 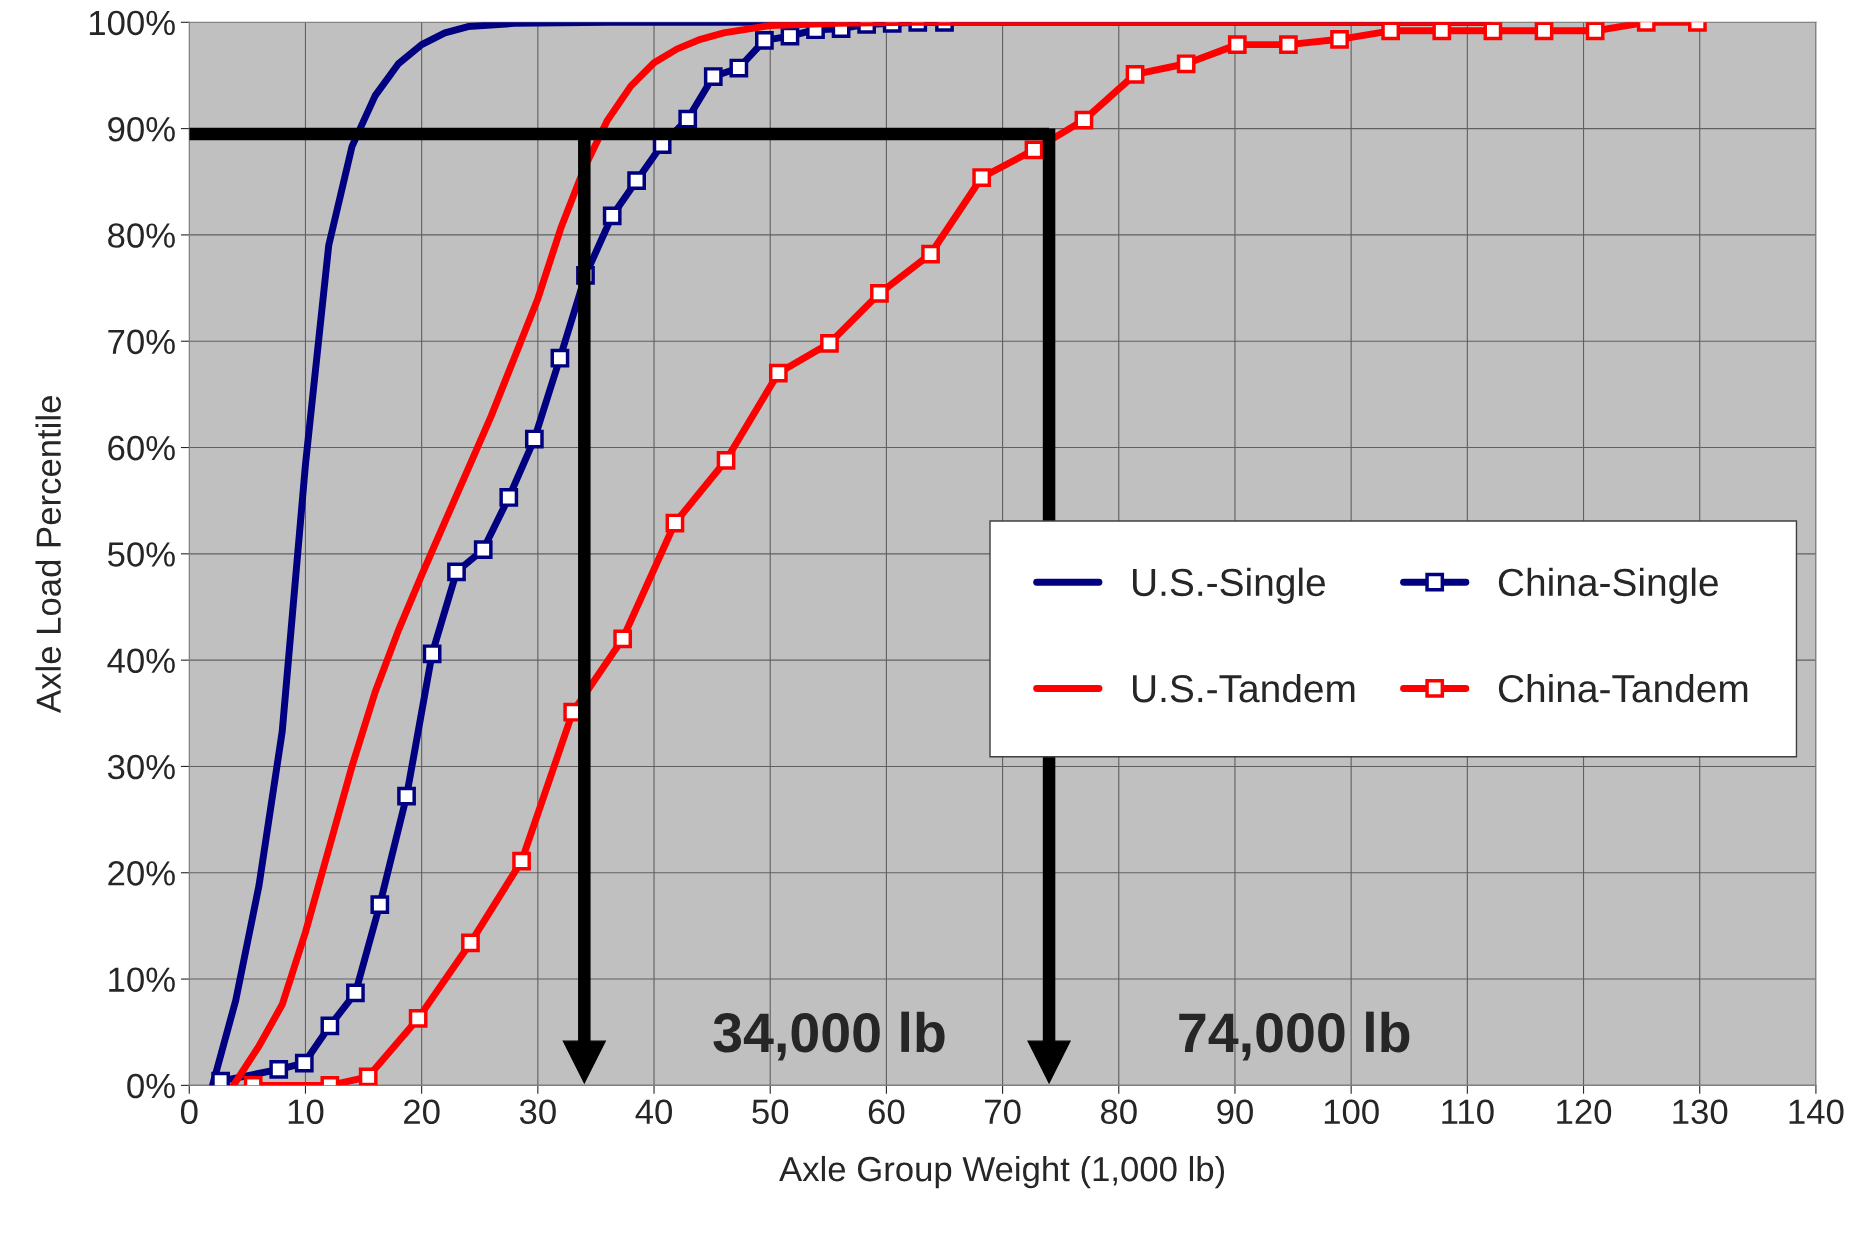 What do you see at coordinates (1584, 1112) in the screenshot?
I see `x-tick-label: 120` at bounding box center [1584, 1112].